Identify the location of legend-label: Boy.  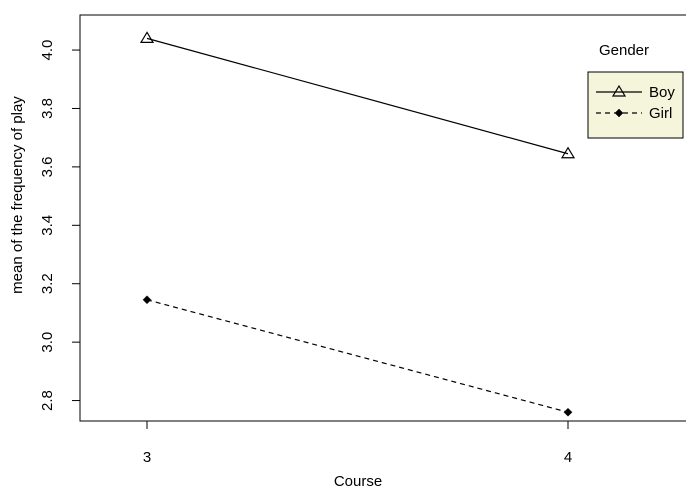
(662, 92).